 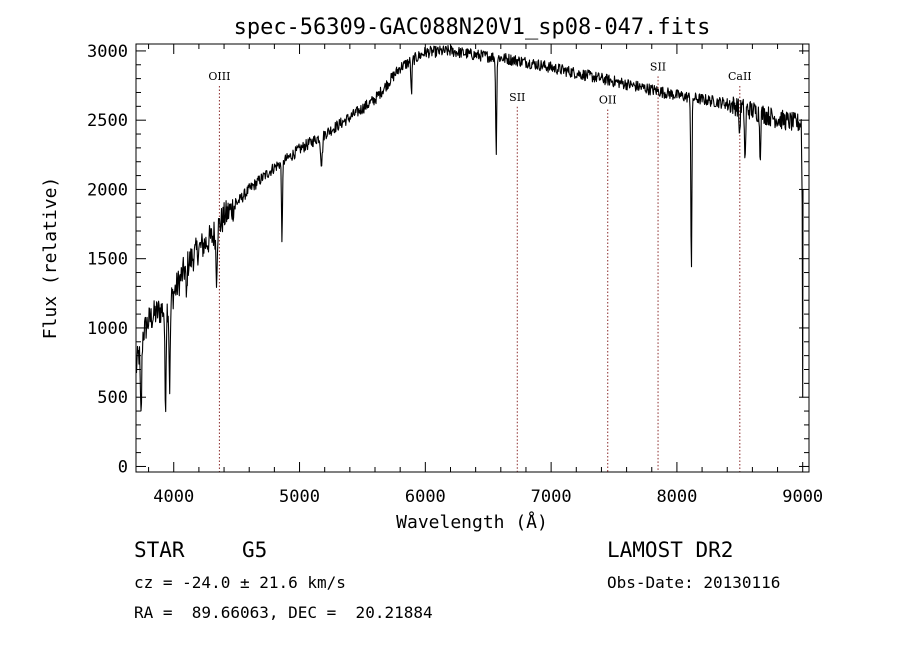 What do you see at coordinates (107, 260) in the screenshot?
I see `y-tick-label: 1500` at bounding box center [107, 260].